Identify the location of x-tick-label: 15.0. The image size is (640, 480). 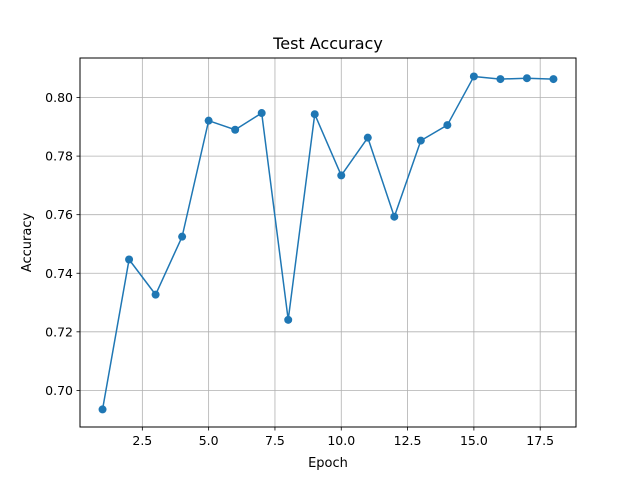
(474, 440).